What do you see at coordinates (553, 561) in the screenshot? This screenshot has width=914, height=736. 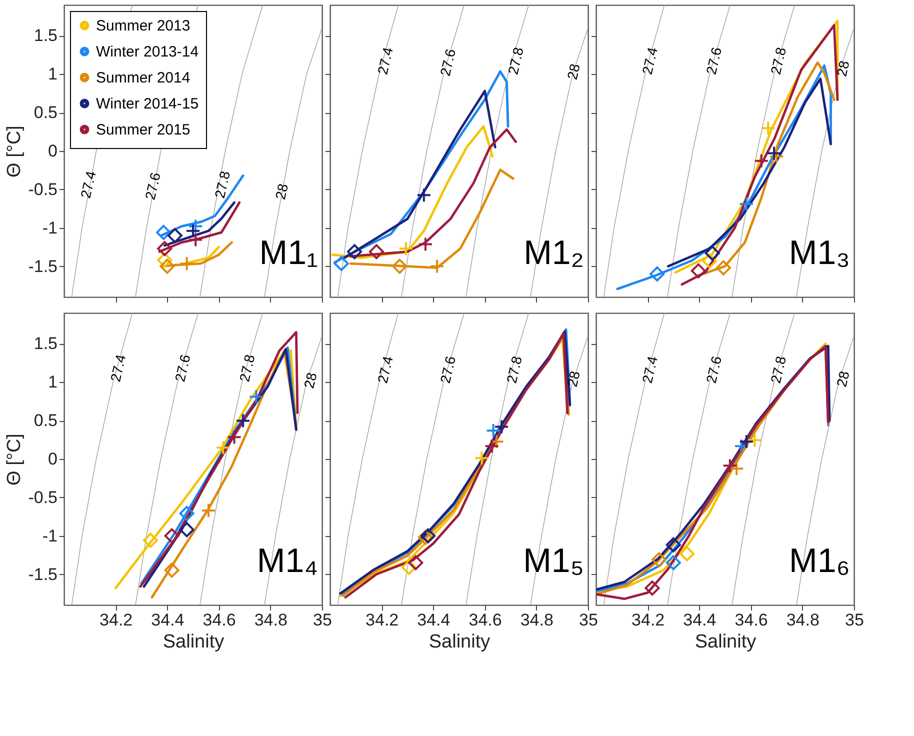 I see `annotation: M1₅` at bounding box center [553, 561].